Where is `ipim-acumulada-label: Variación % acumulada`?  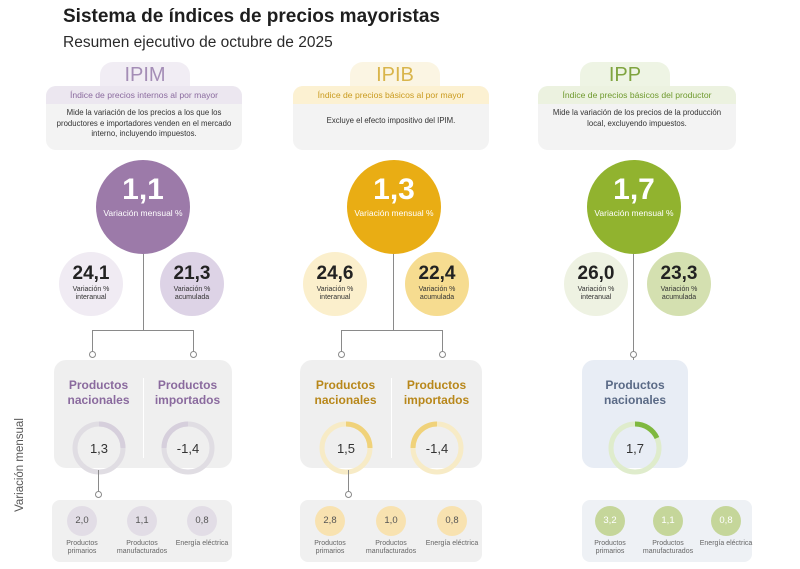 ipim-acumulada-label: Variación % acumulada is located at coordinates (192, 293).